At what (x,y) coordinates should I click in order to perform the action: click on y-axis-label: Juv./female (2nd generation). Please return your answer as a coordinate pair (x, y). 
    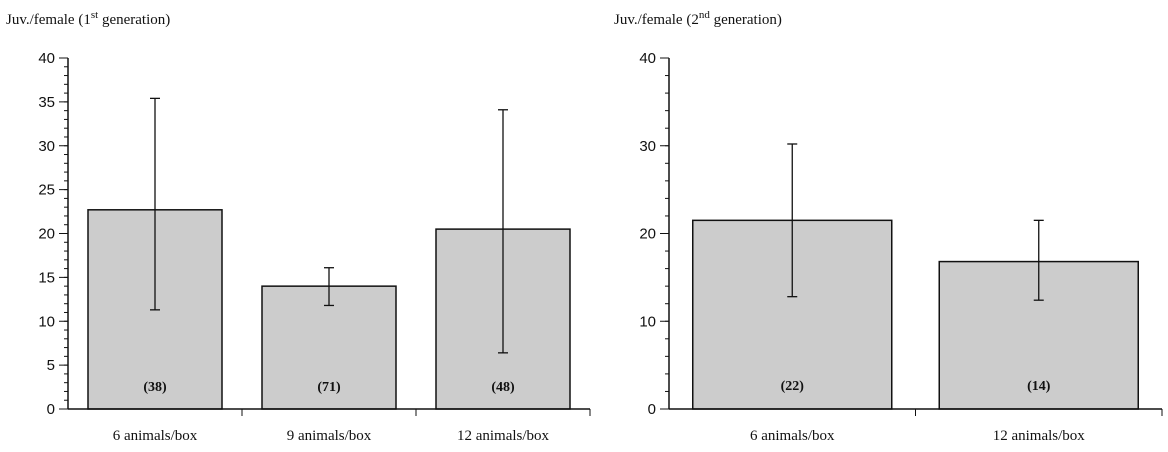
    Looking at the image, I should click on (698, 18).